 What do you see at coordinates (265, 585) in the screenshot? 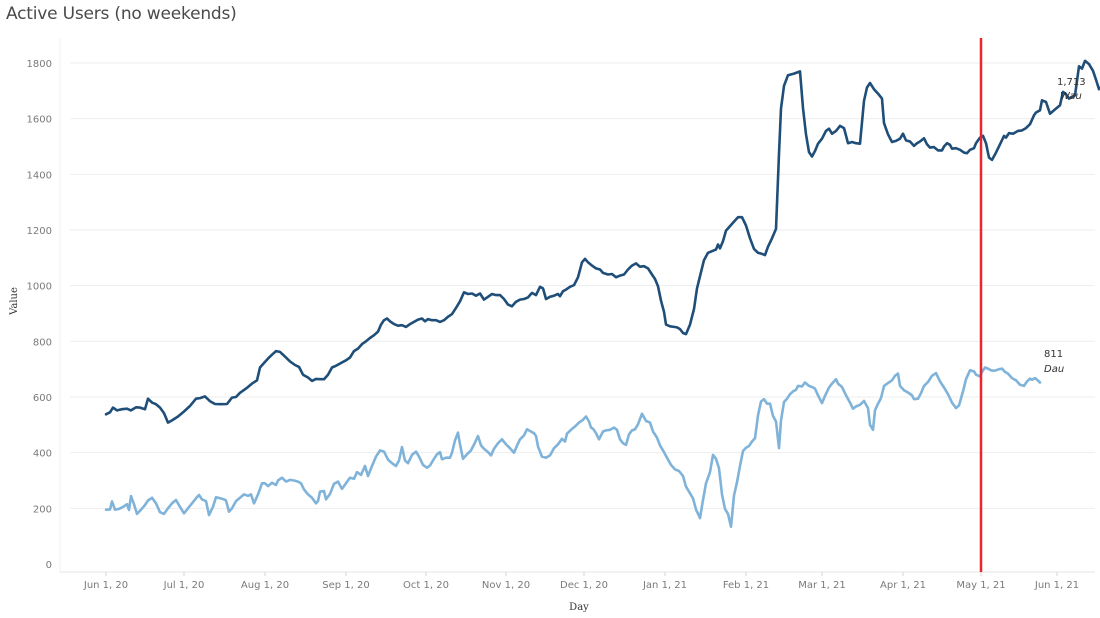
I see `x-tick-label: Aug 1, 20` at bounding box center [265, 585].